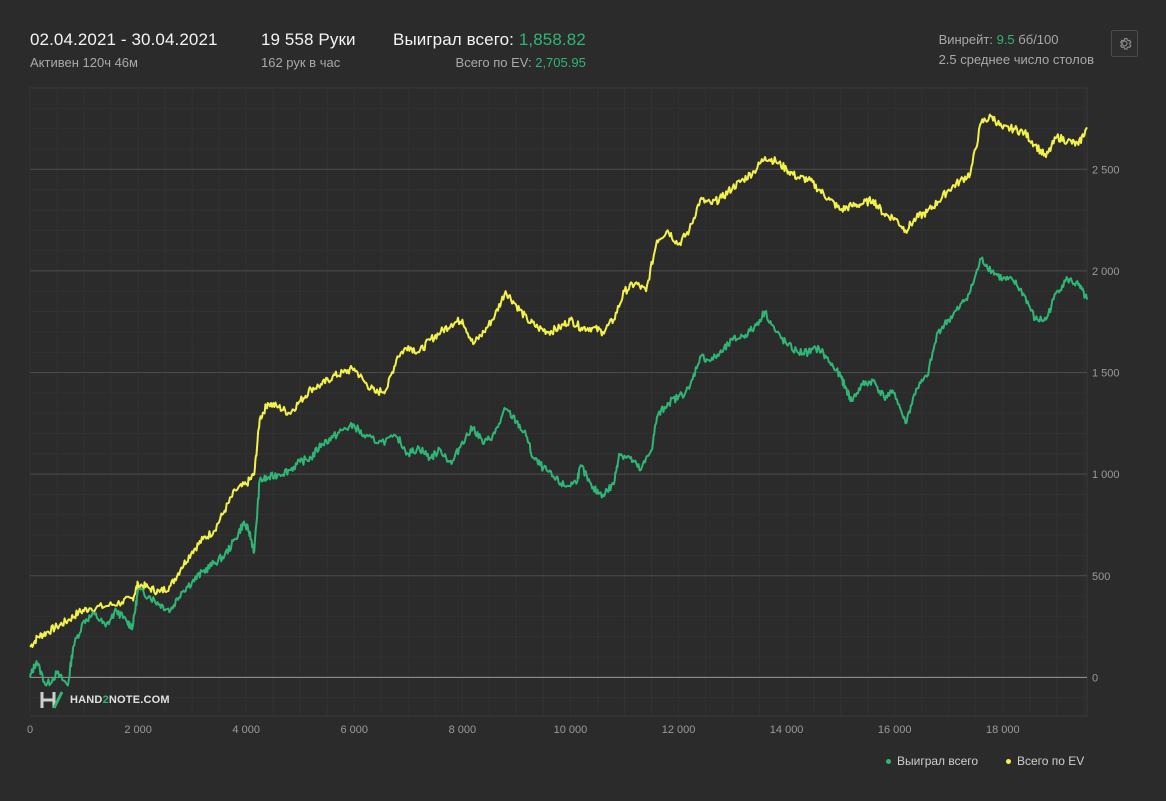 Image resolution: width=1166 pixels, height=801 pixels. I want to click on x-tick-label: 2 000, so click(138, 730).